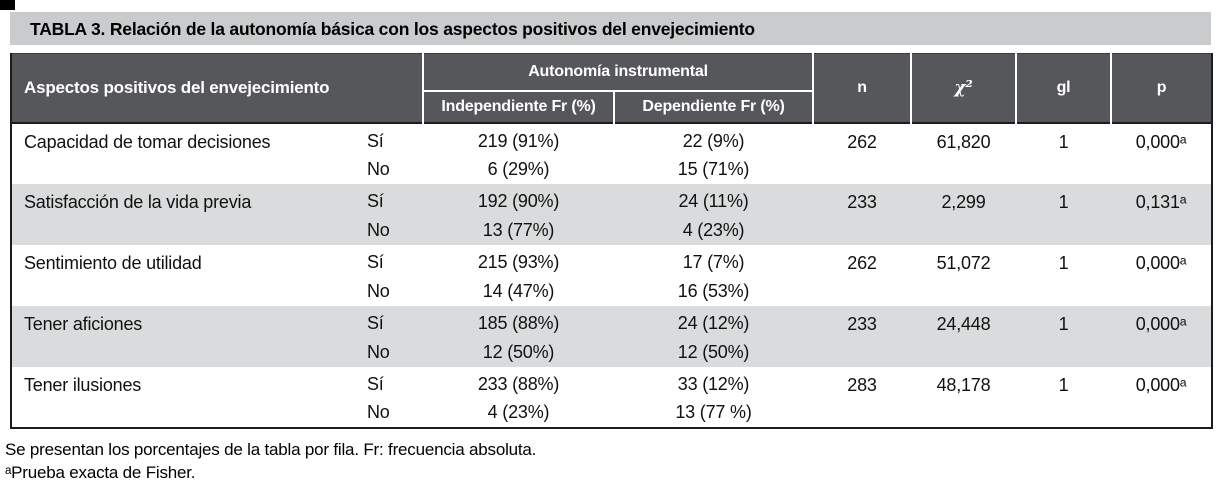 The width and height of the screenshot is (1219, 490). Describe the element at coordinates (713, 384) in the screenshot. I see `dependiente-value: 33 (12%)` at that location.